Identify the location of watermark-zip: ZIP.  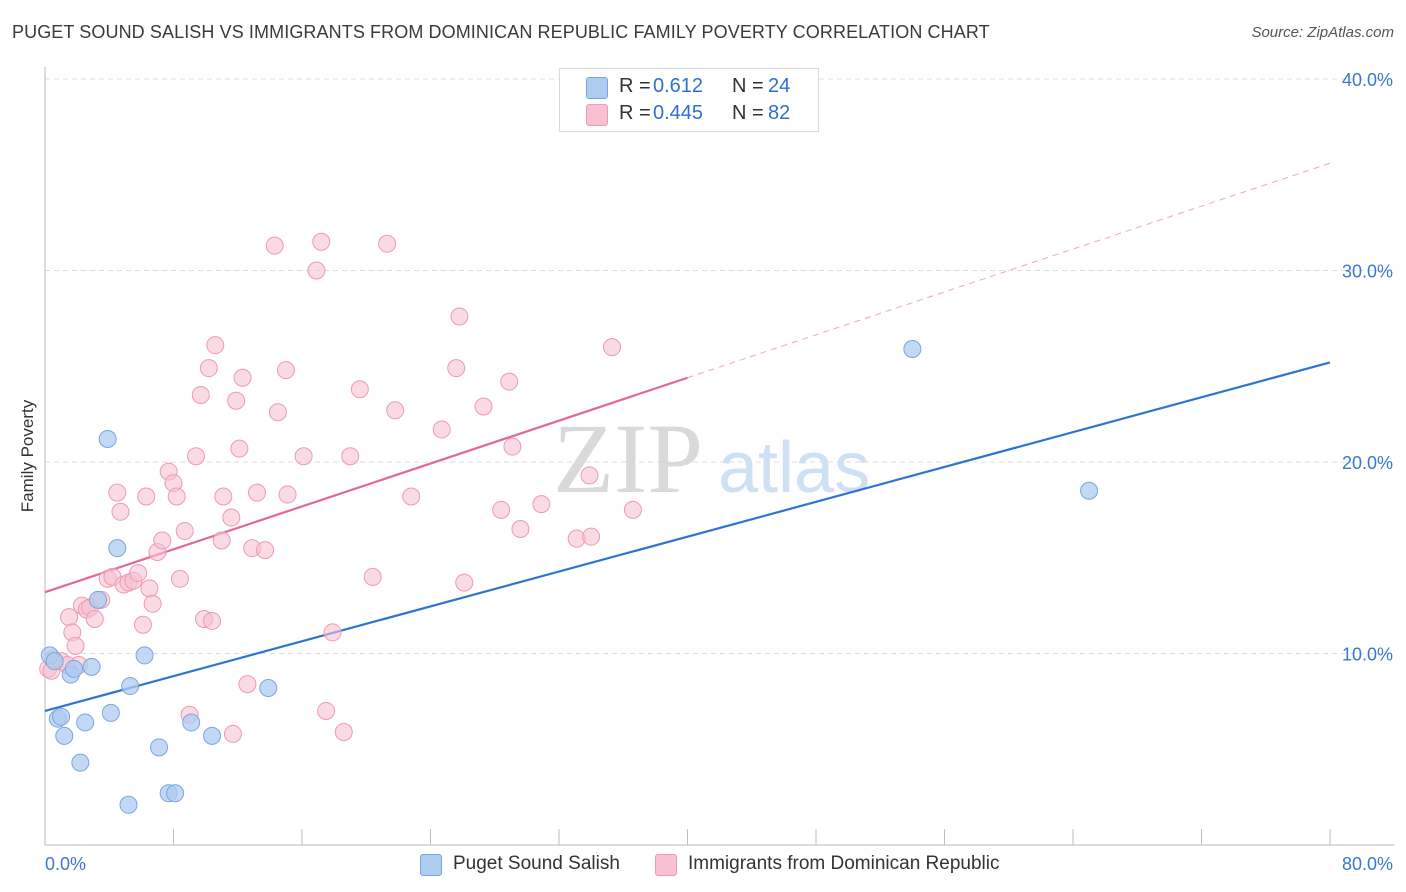
(628, 458).